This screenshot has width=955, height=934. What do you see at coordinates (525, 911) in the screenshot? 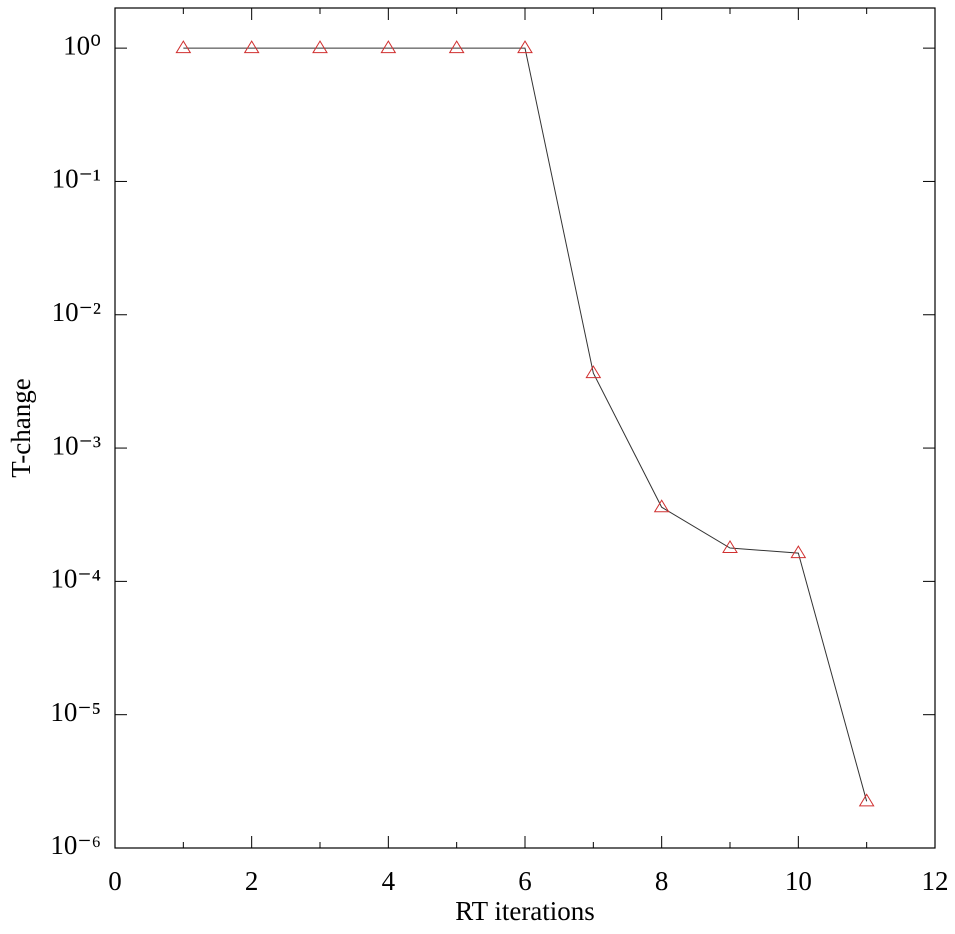
I see `x-axis-label: RT iterations` at bounding box center [525, 911].